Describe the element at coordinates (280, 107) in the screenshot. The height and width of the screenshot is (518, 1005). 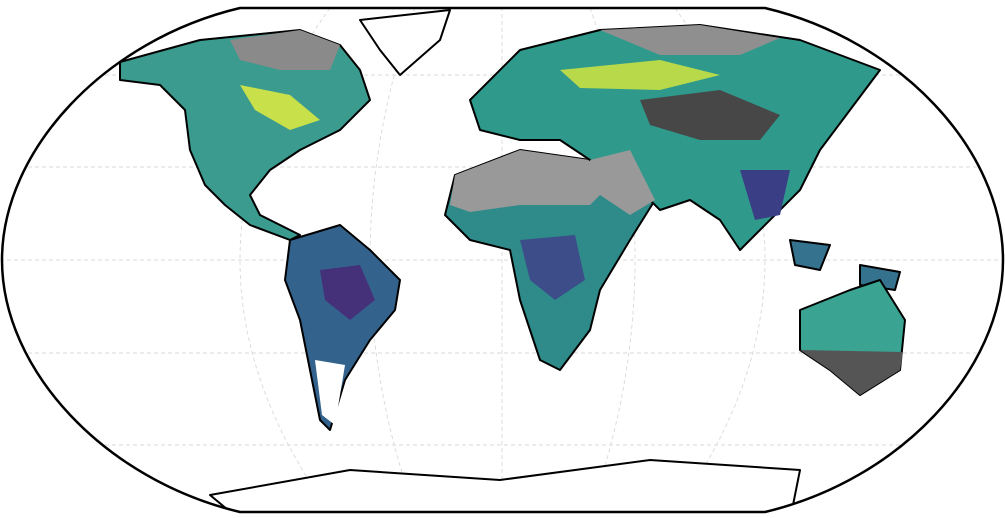
I see `north-america-high` at that location.